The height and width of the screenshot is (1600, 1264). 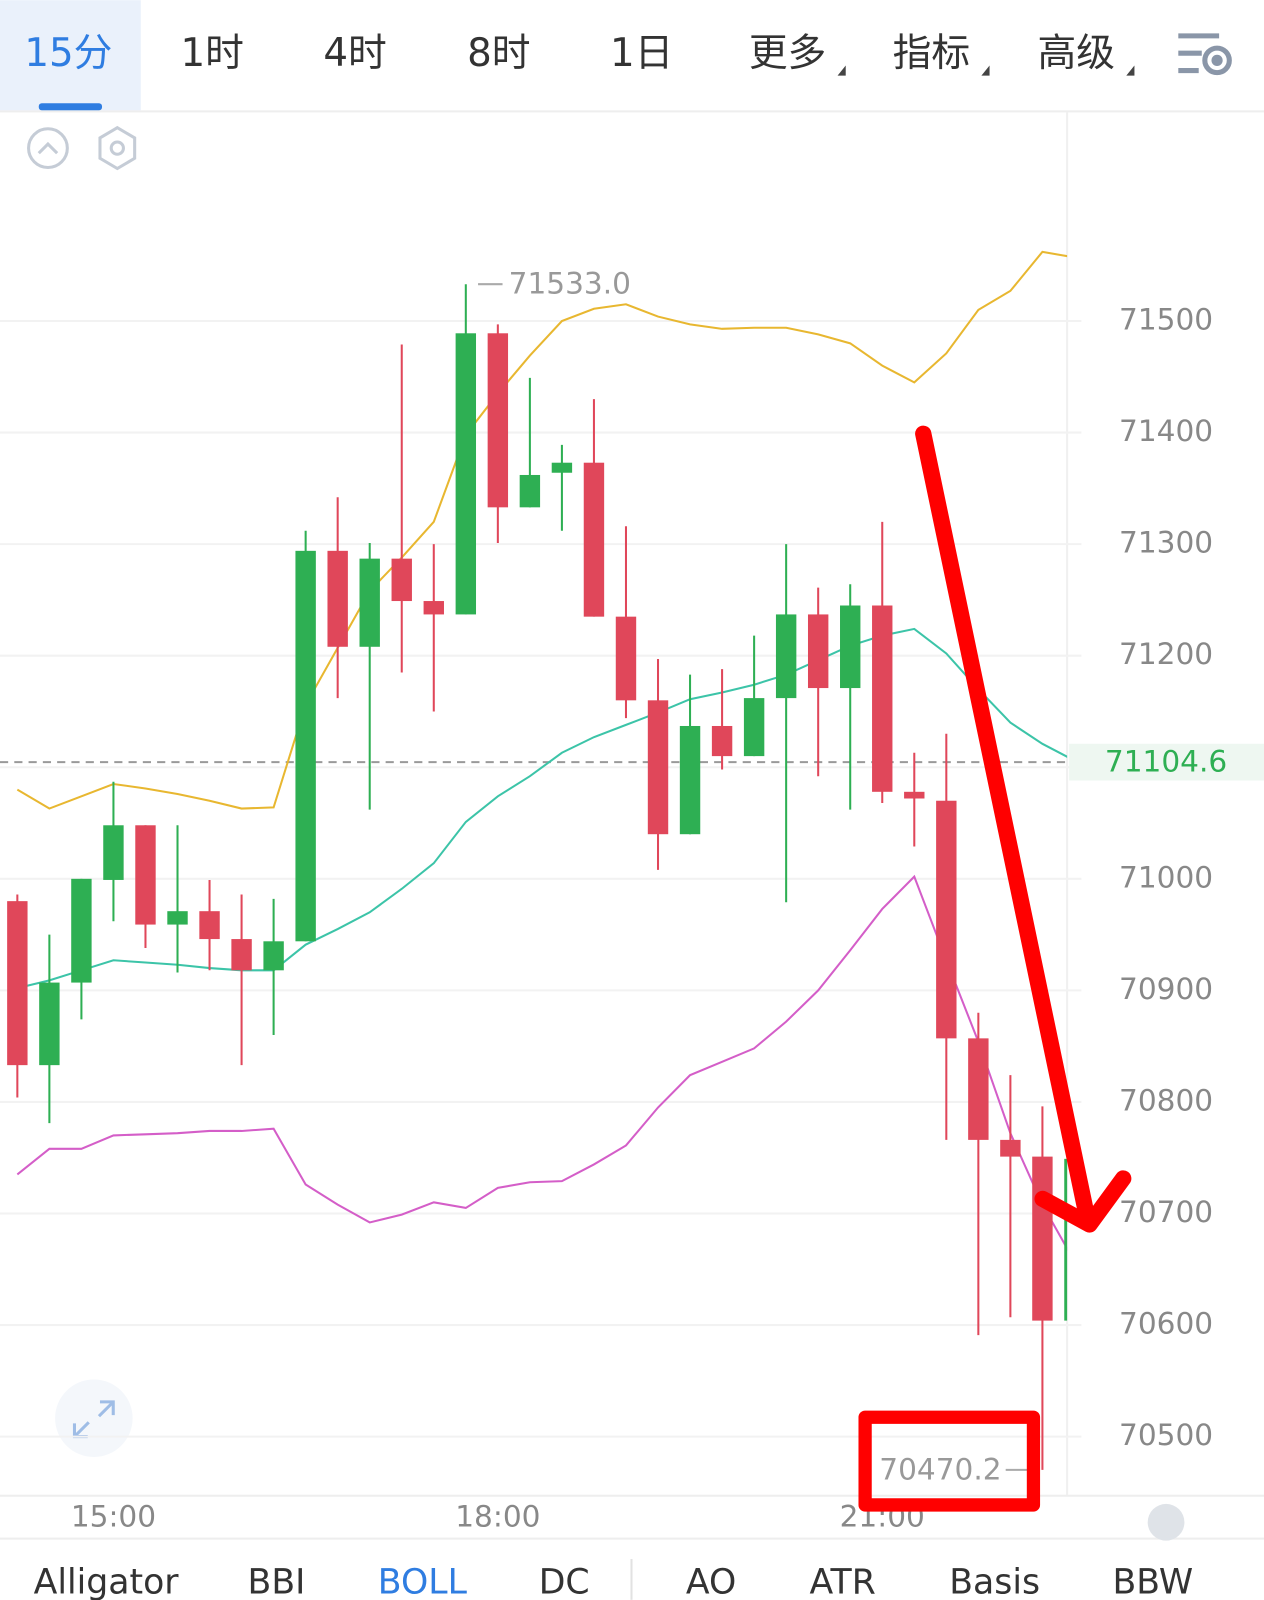 I want to click on x-tick-label: 18:00, so click(x=497, y=1517).